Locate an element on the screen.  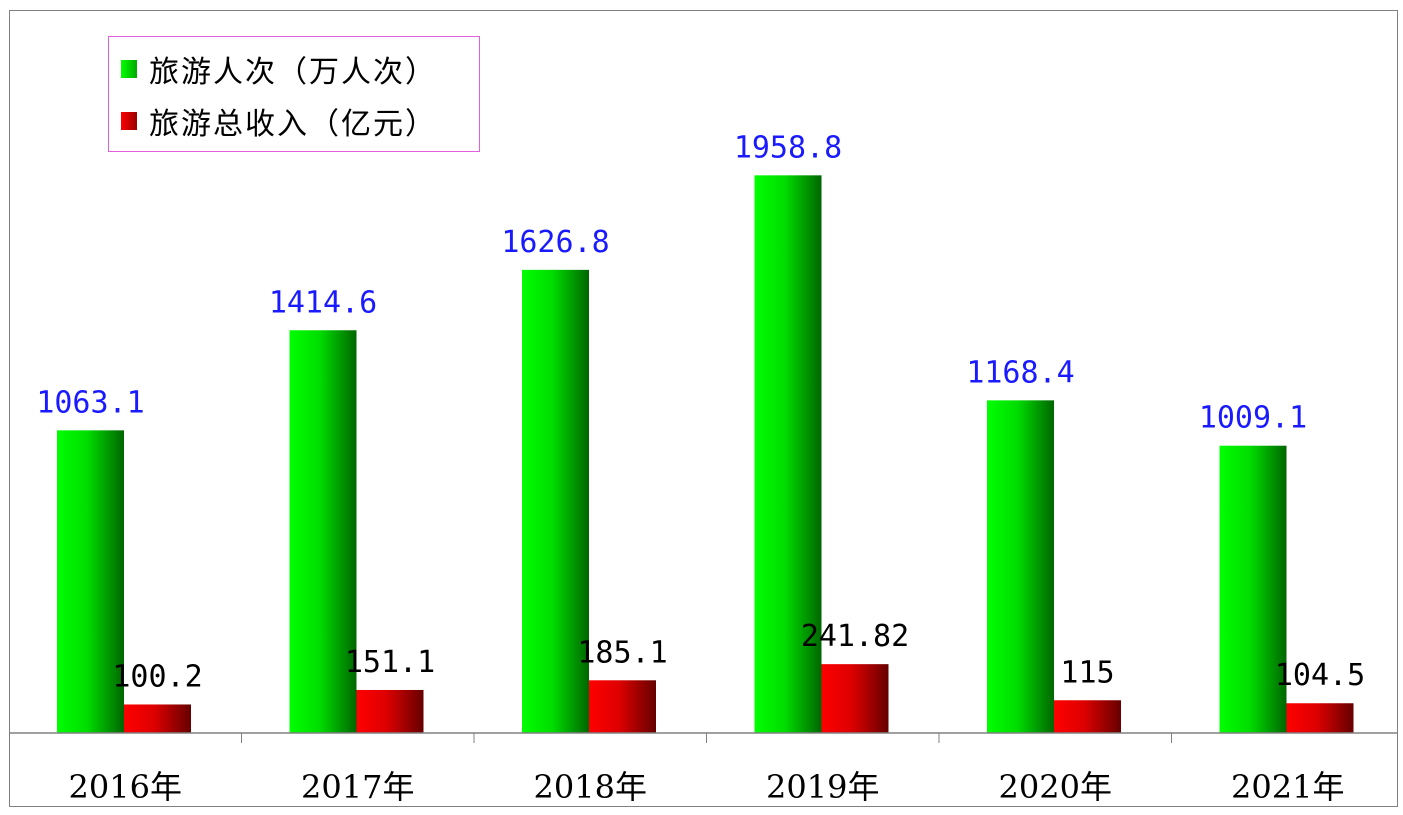
bar-revenue-2019年 is located at coordinates (855, 698).